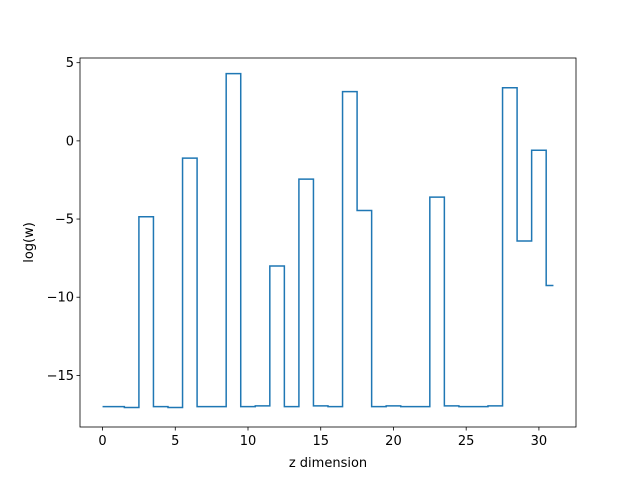 This screenshot has width=640, height=480. I want to click on x-tick-label: 5, so click(175, 441).